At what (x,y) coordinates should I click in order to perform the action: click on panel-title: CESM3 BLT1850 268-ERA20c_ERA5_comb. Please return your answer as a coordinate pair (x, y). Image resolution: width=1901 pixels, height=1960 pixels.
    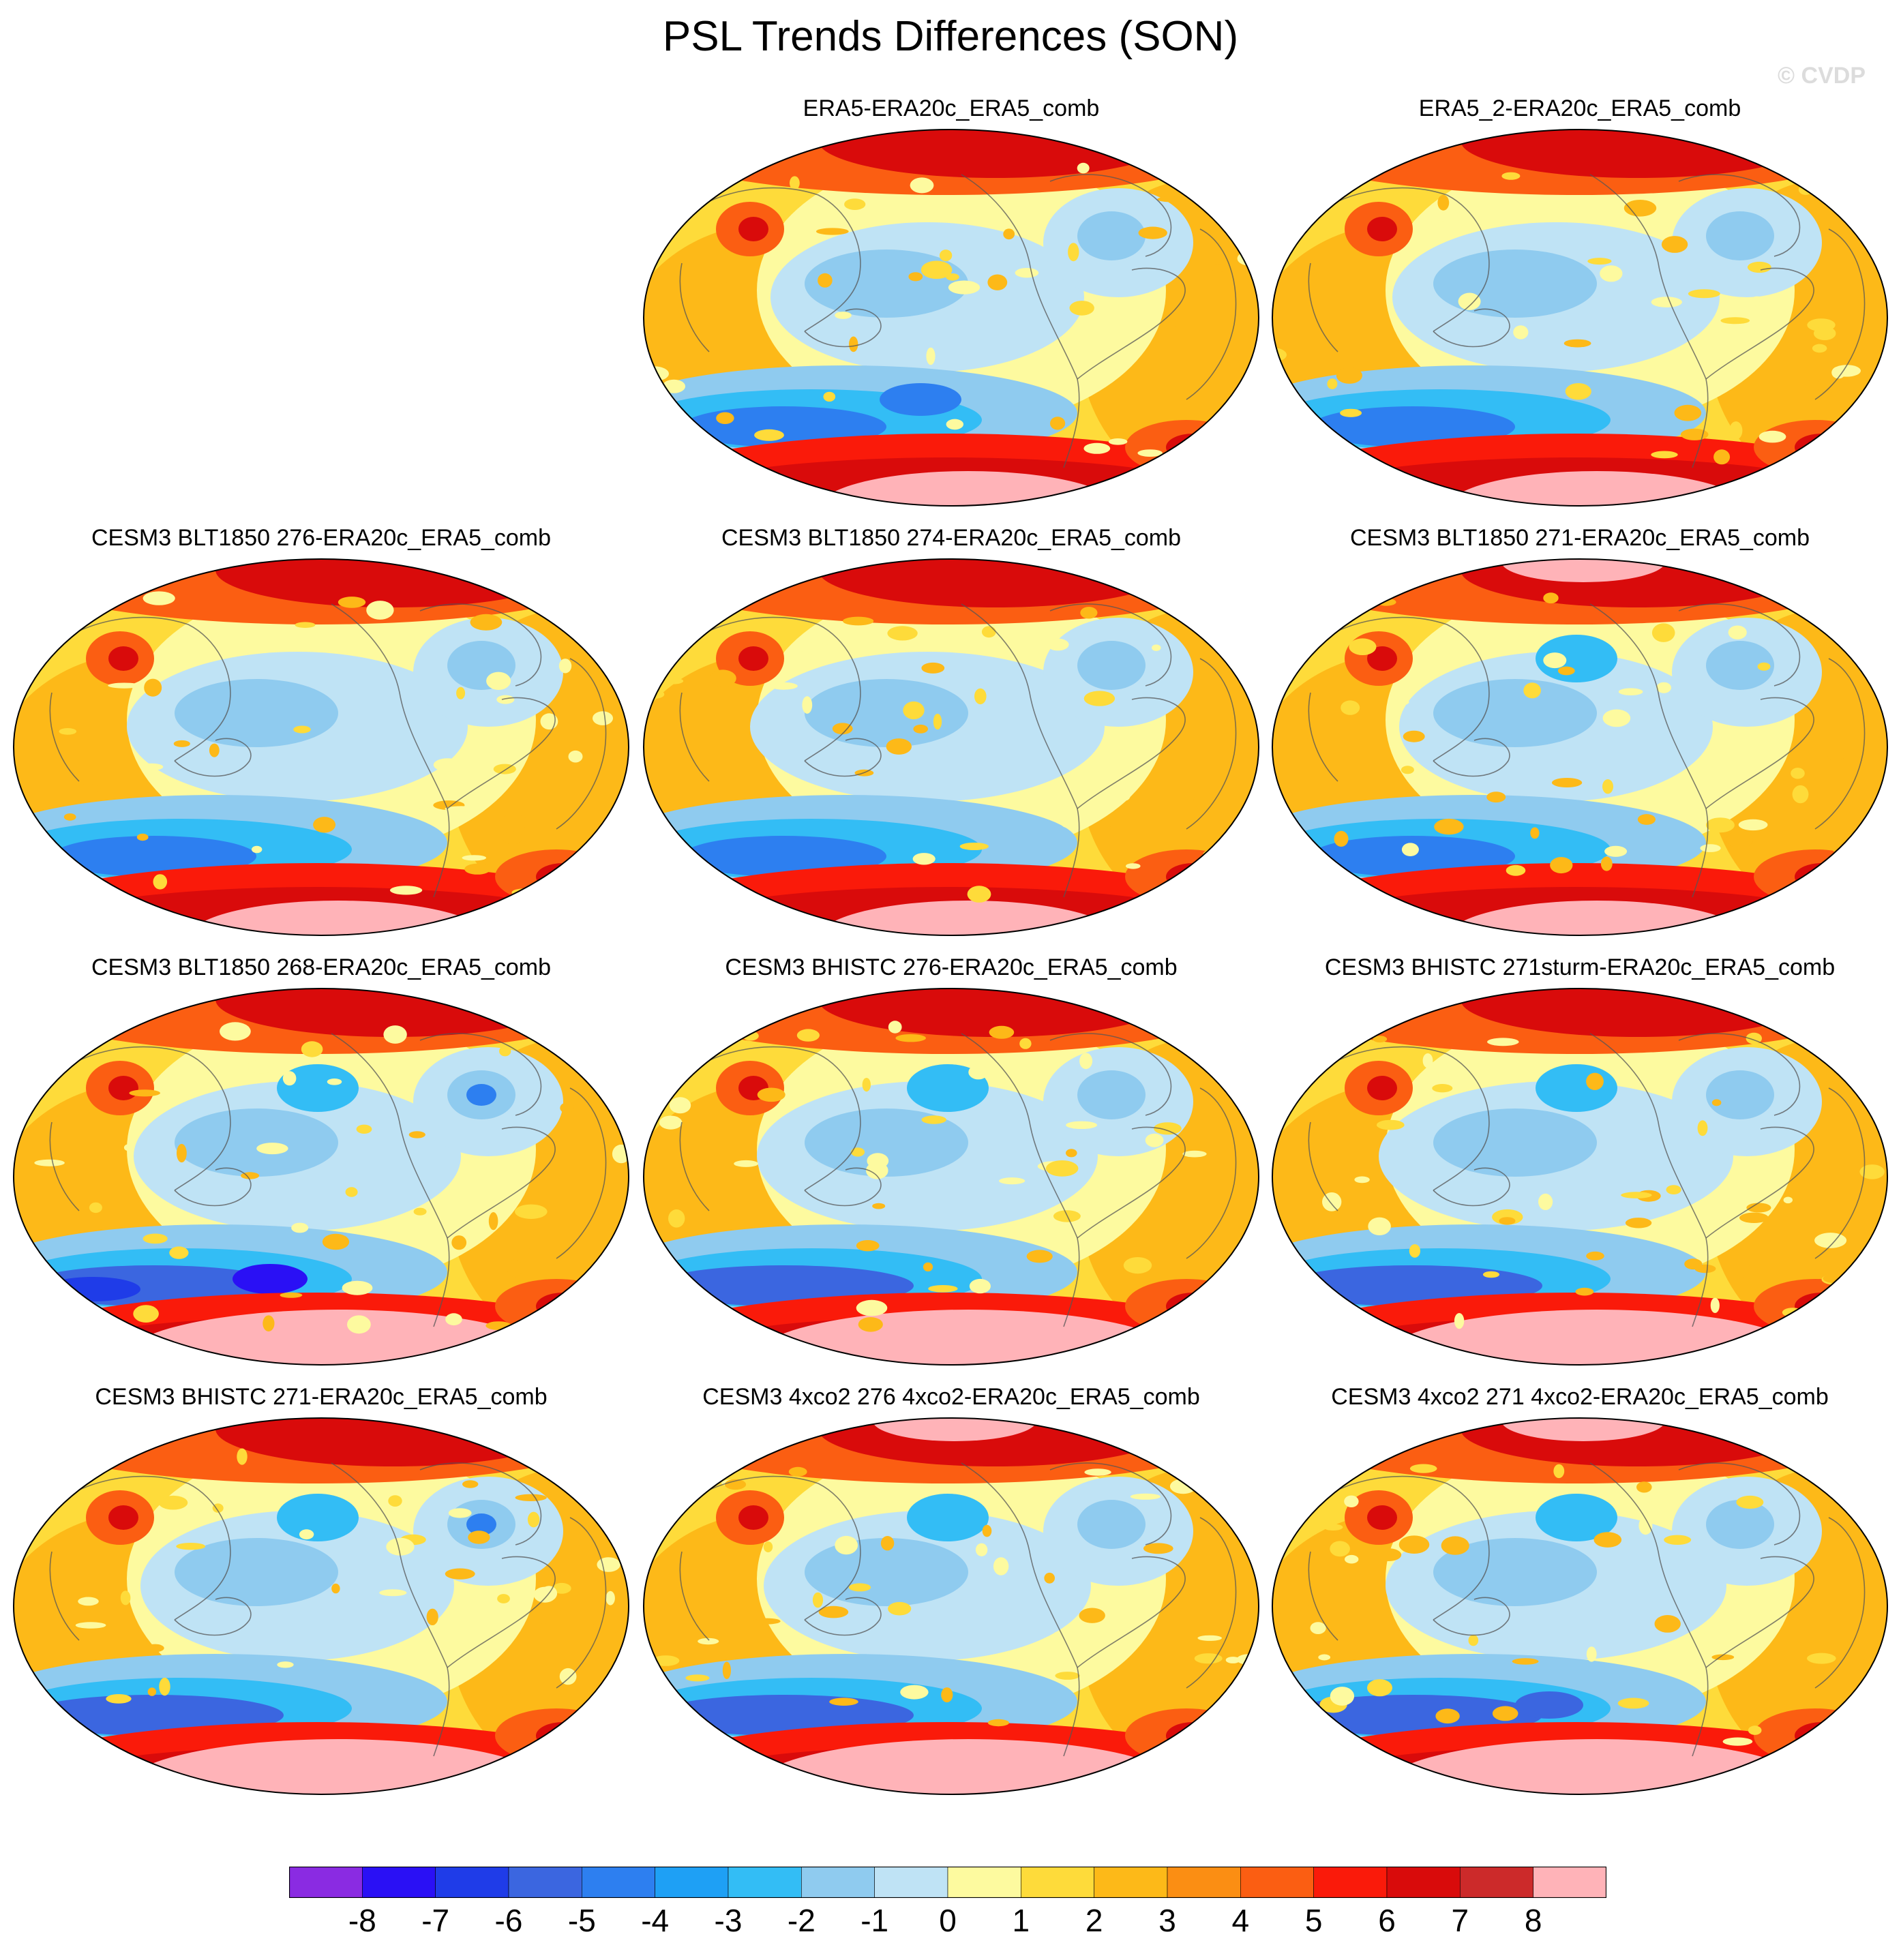
    Looking at the image, I should click on (321, 967).